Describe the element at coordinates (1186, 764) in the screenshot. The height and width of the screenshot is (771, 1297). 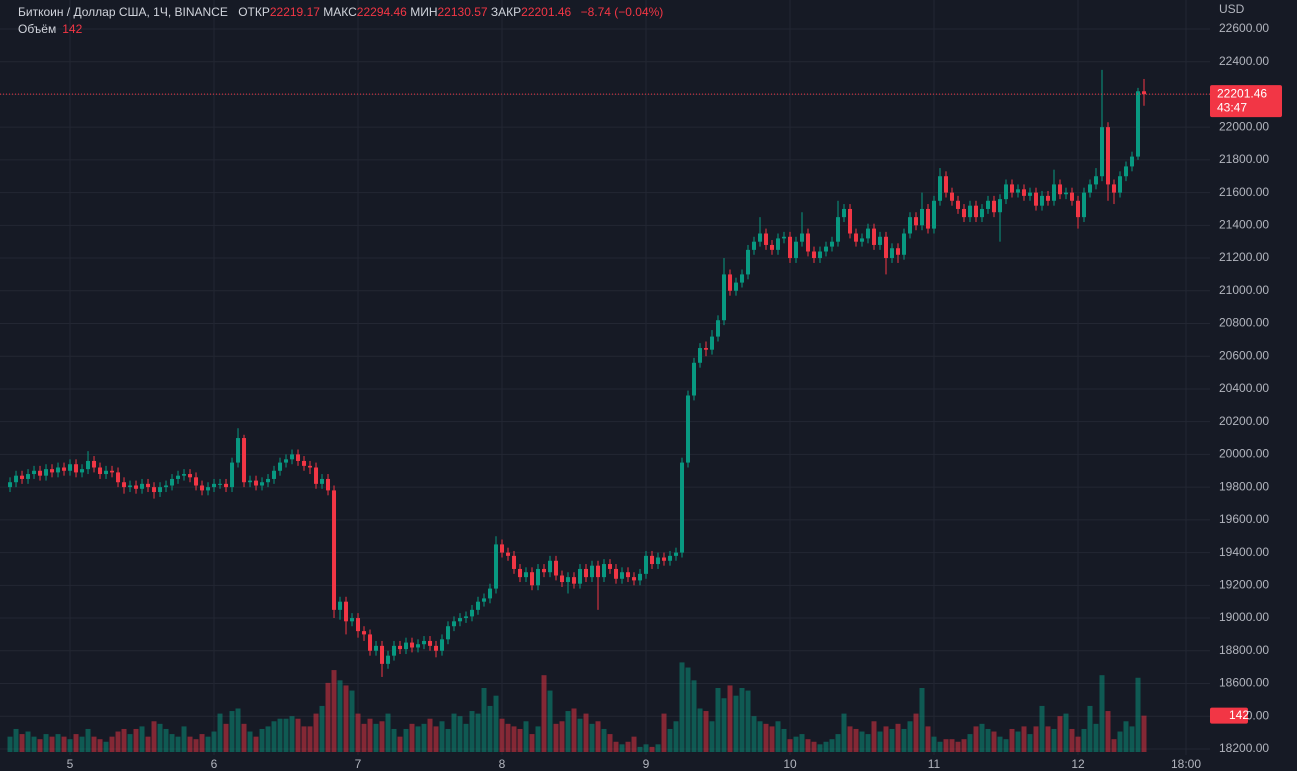
I see `x-tick-label: 18:00` at that location.